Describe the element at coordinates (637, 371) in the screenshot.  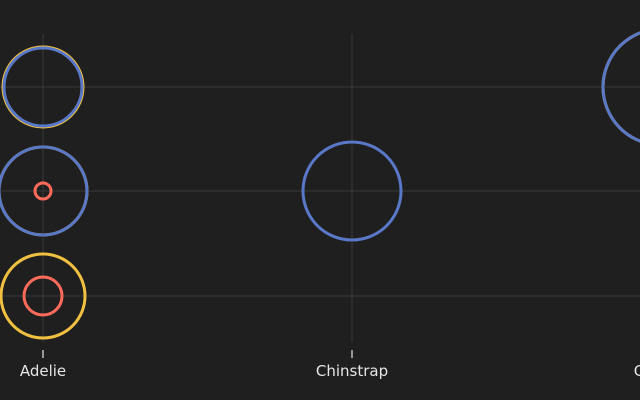
I see `x-tick-label-gentoo: Gentoo` at that location.